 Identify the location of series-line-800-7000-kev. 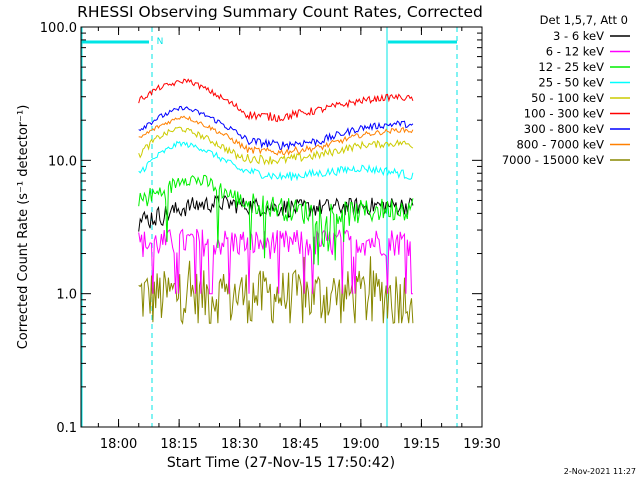
(276, 135).